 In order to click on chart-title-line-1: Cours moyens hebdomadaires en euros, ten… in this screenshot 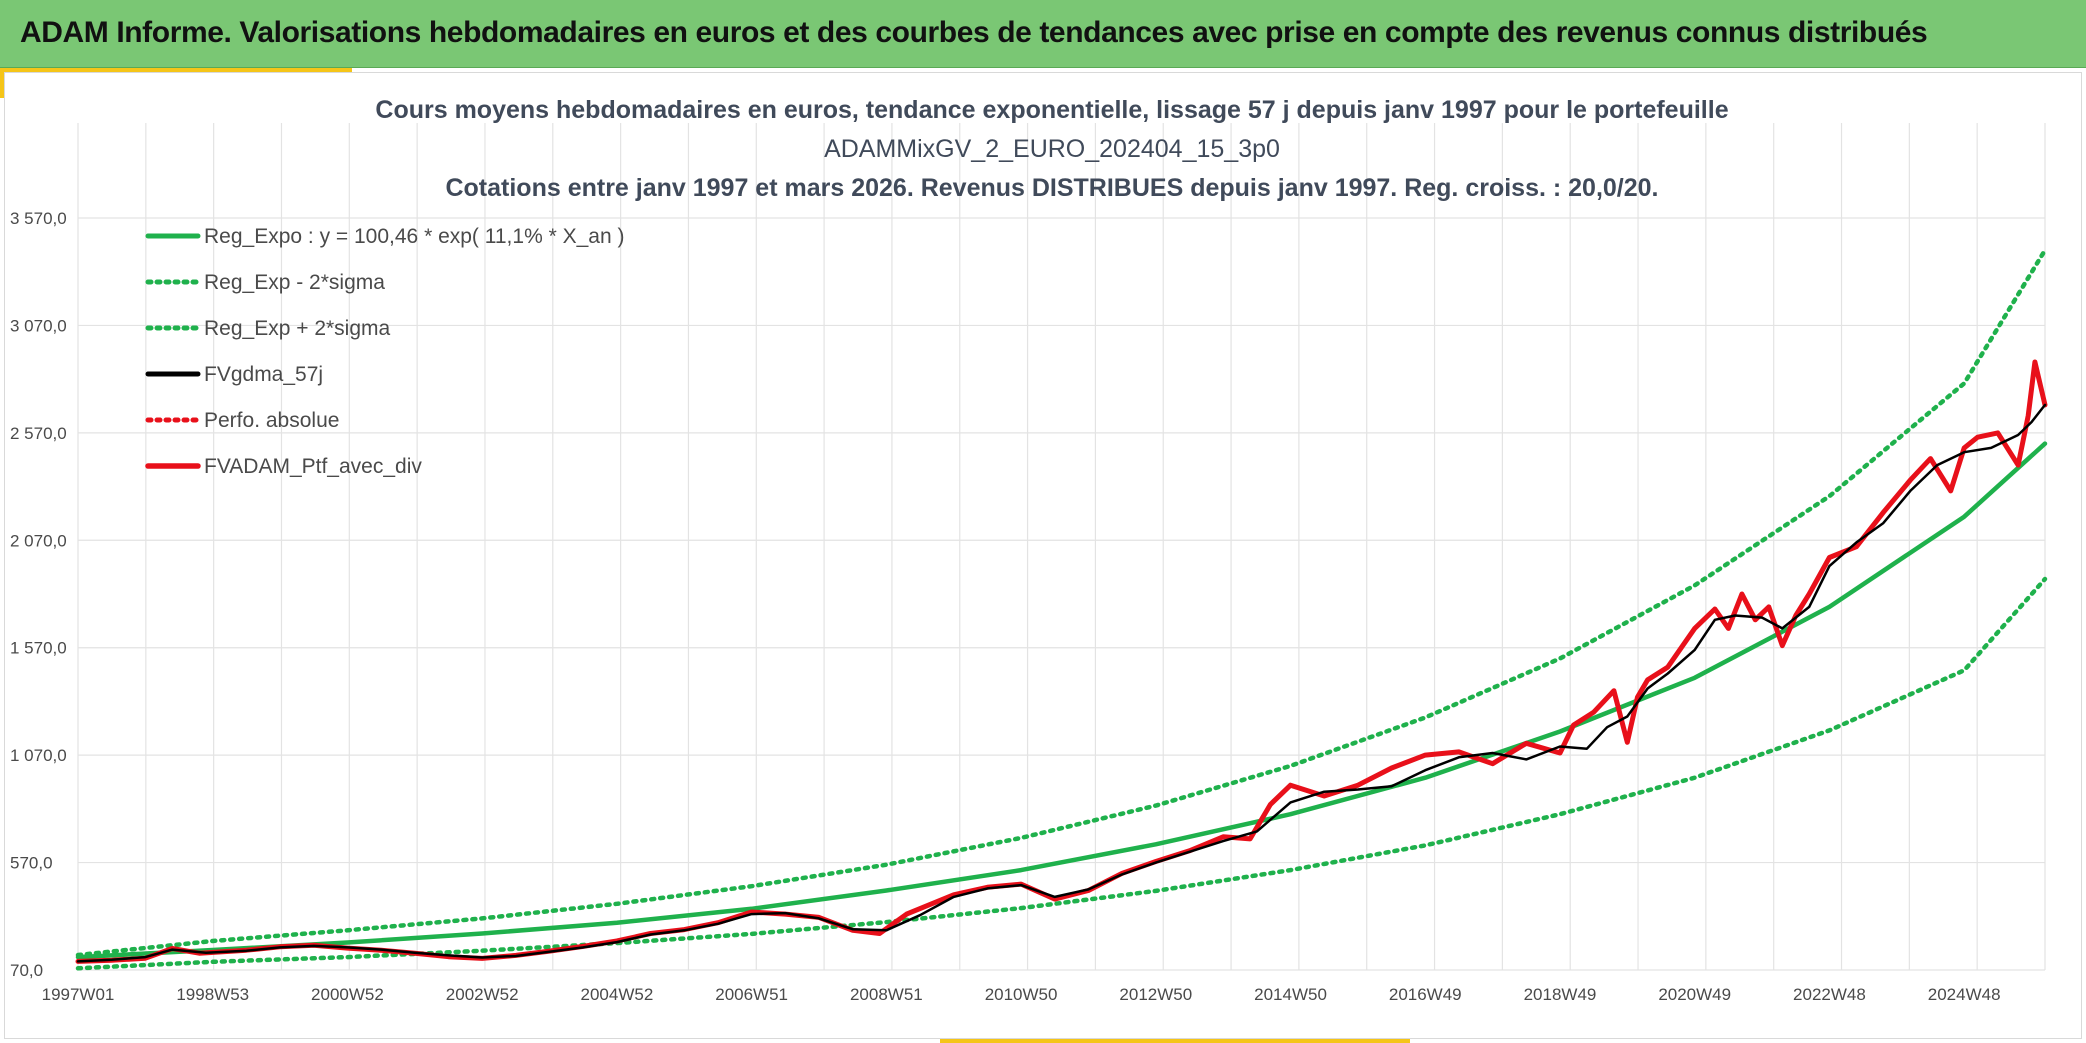, I will do `click(1051, 110)`.